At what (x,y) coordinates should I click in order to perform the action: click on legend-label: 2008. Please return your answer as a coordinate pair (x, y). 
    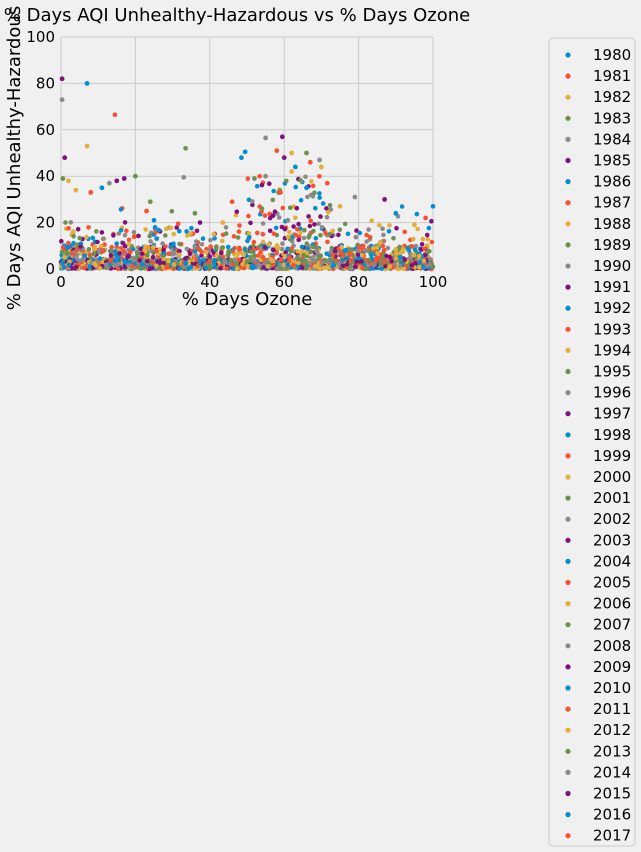
    Looking at the image, I should click on (612, 646).